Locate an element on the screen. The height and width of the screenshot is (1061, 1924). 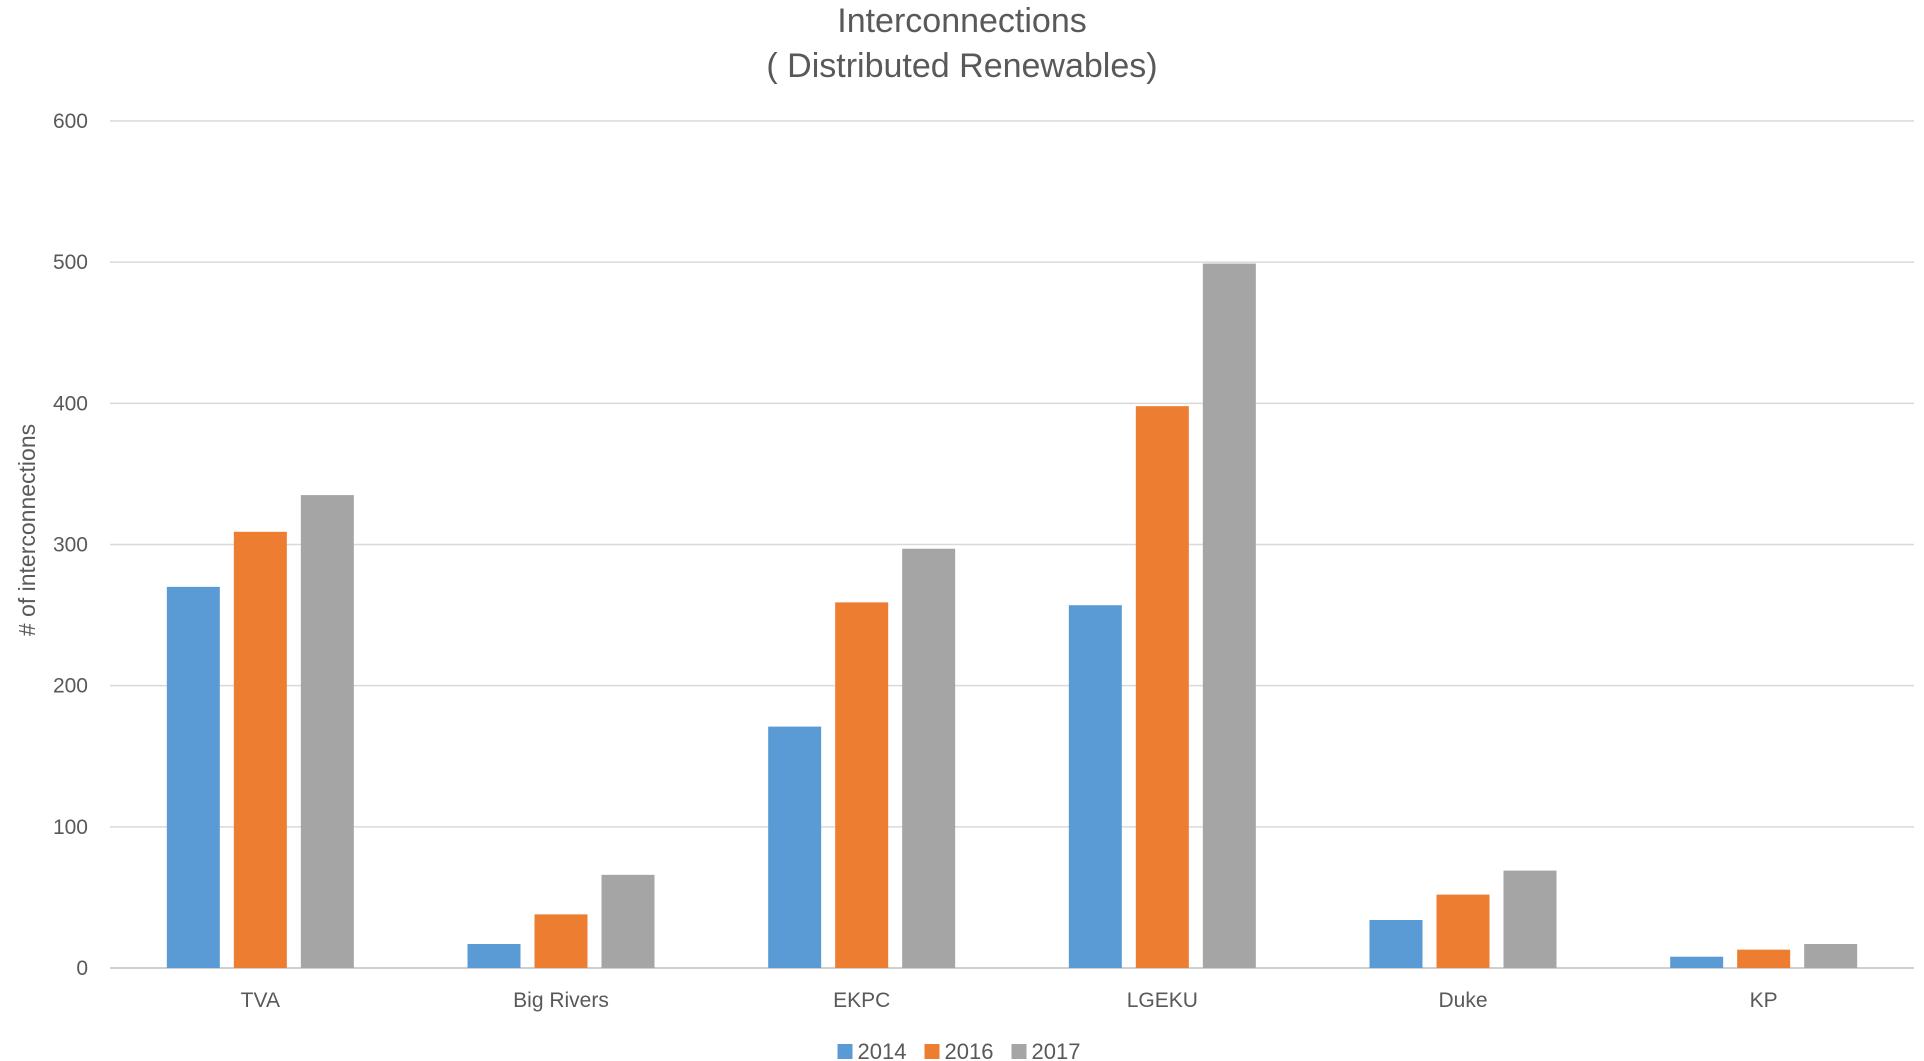
legend-label-2017: 2017 is located at coordinates (1056, 1050).